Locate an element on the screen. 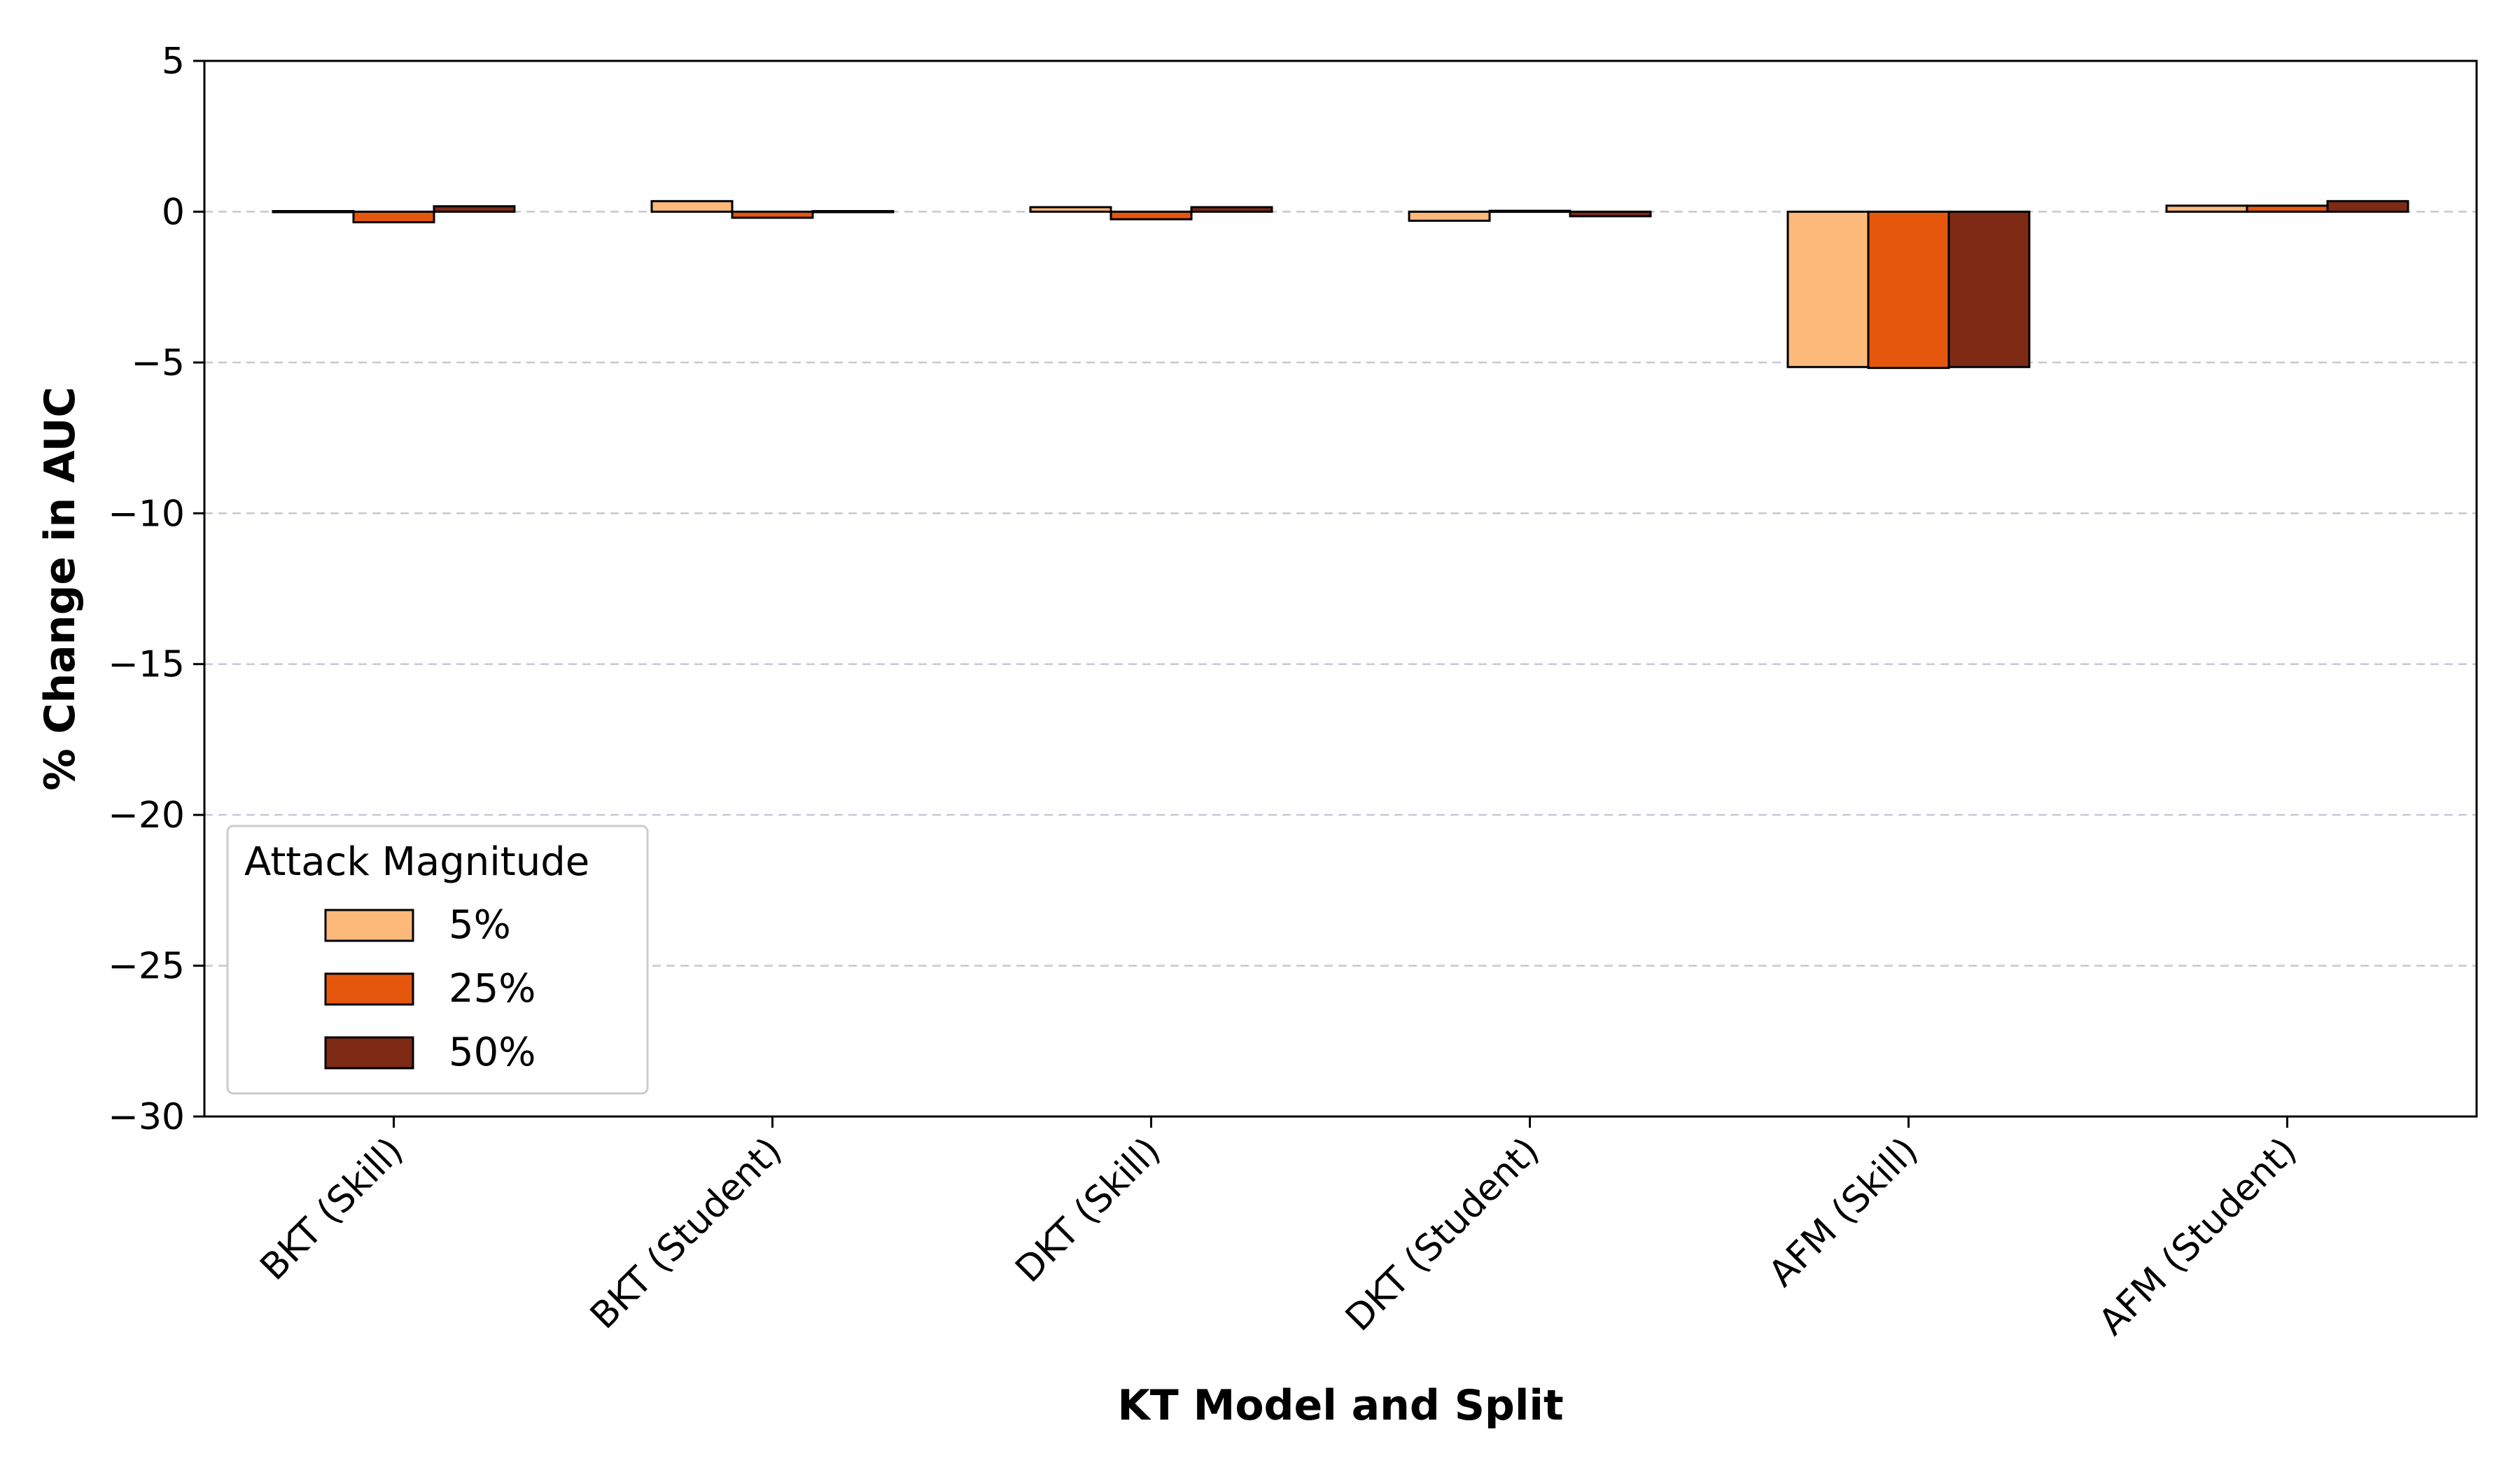 This screenshot has height=1470, width=2520. bar-bkt-skill-50pct is located at coordinates (474, 209).